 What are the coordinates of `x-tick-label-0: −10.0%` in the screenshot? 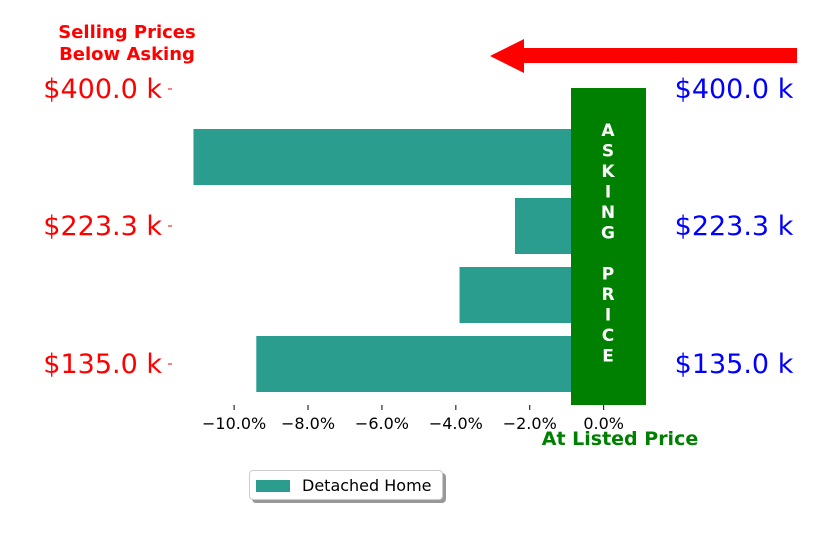 It's located at (234, 423).